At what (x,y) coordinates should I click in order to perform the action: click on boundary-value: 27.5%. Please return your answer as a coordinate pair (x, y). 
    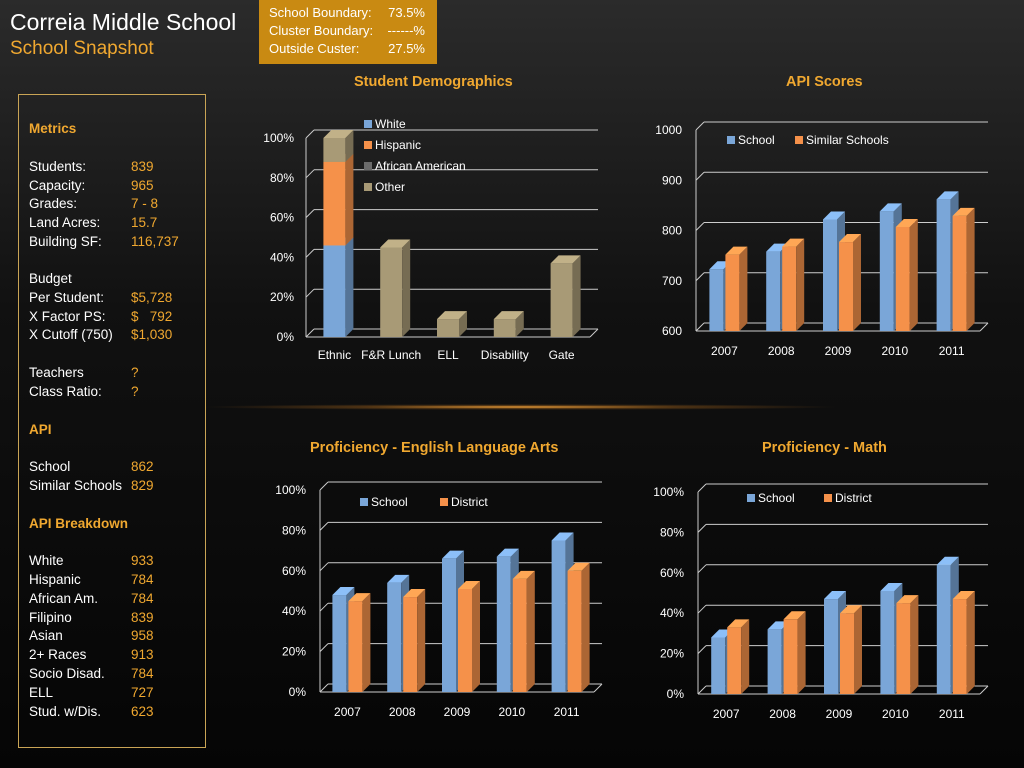
    Looking at the image, I should click on (406, 48).